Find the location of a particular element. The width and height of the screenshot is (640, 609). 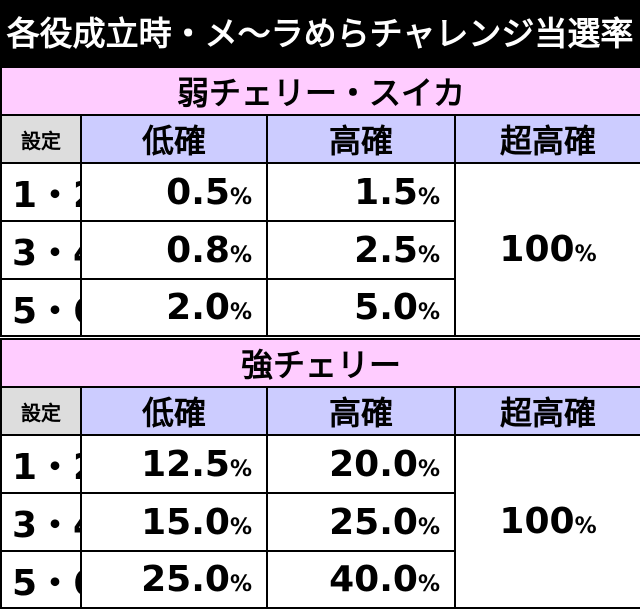

low-rate-value: 0.5 is located at coordinates (198, 192).